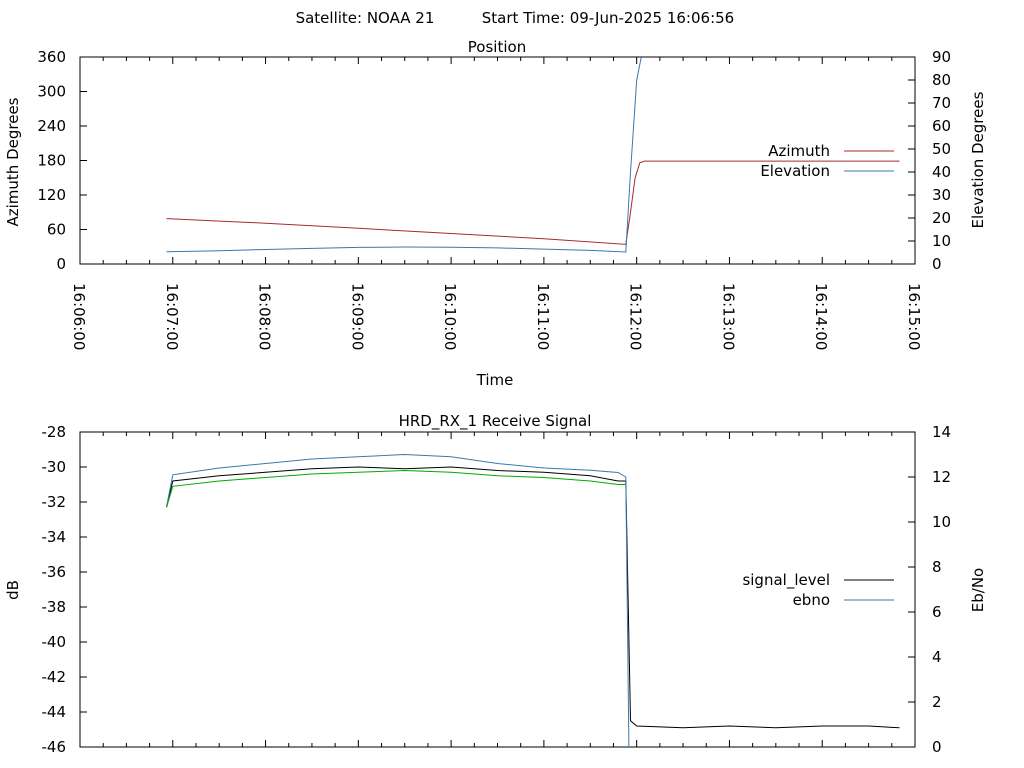 Image resolution: width=1024 pixels, height=768 pixels. What do you see at coordinates (495, 421) in the screenshot?
I see `receive-signal-chart-title: HRD_RX_1 Receive Signal` at bounding box center [495, 421].